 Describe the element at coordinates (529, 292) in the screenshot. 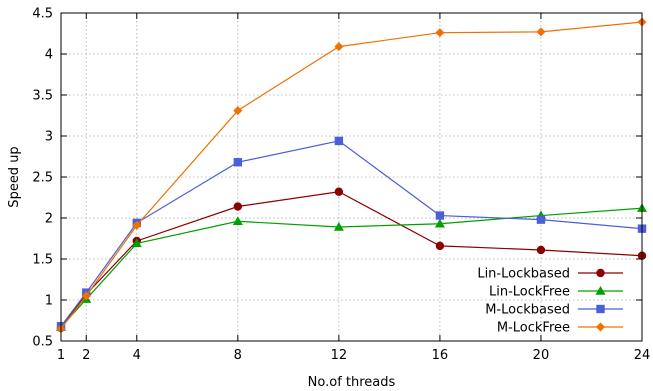

I see `legend-label: Lin-LockFree` at that location.